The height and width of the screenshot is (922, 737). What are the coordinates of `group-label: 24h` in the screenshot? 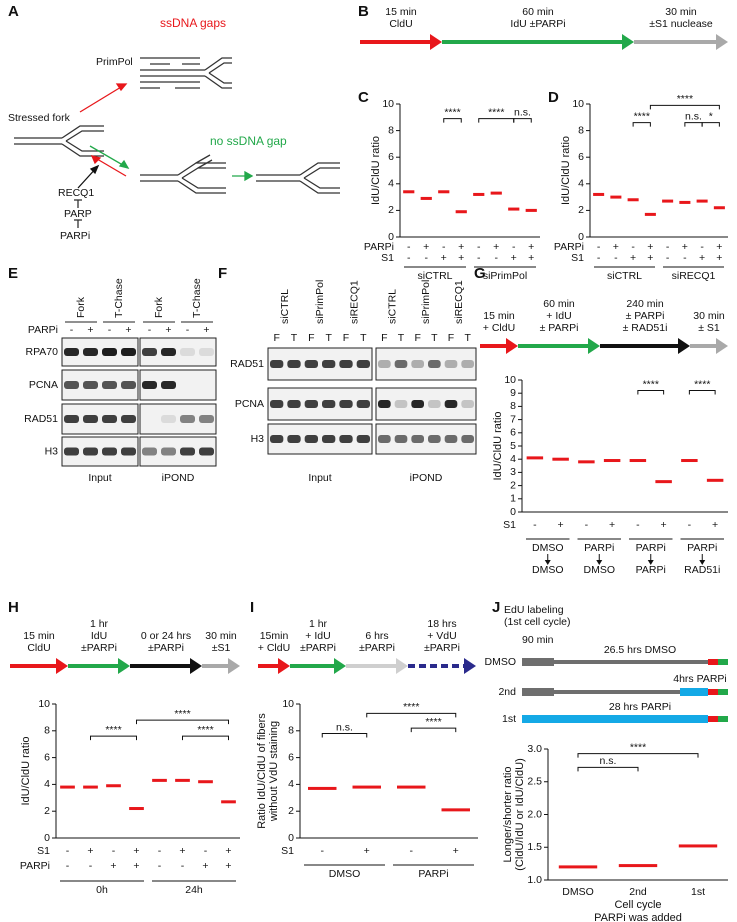 It's located at (194, 890).